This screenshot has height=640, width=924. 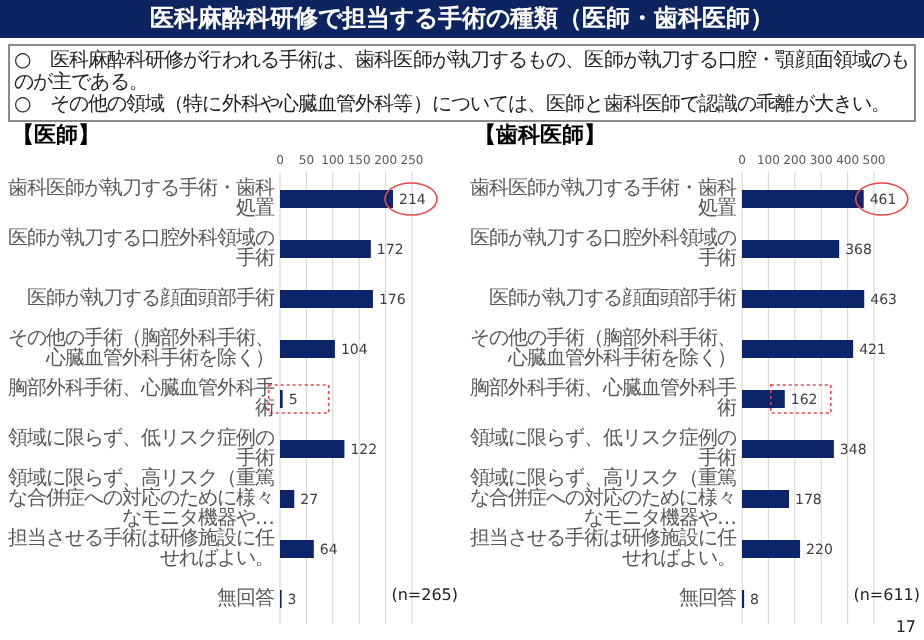 What do you see at coordinates (423, 595) in the screenshot?
I see `annotation: (n=265)` at bounding box center [423, 595].